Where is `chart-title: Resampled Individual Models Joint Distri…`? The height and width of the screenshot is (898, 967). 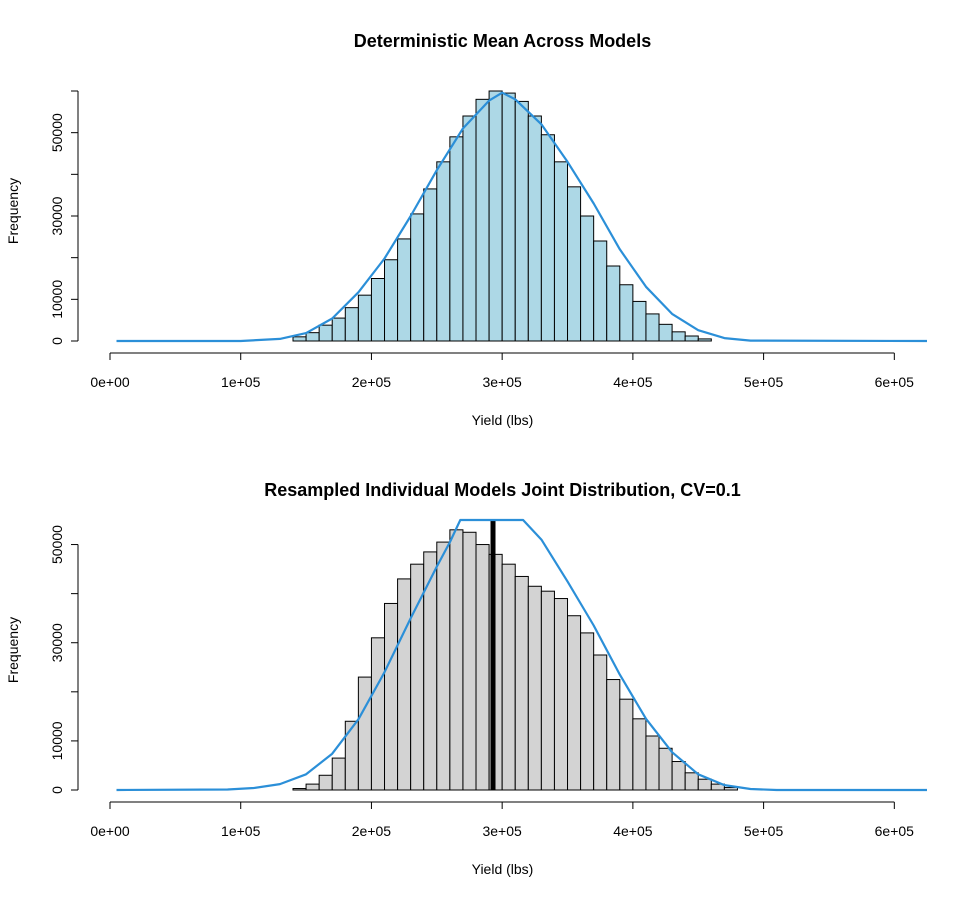 chart-title: Resampled Individual Models Joint Distri… is located at coordinates (502, 490).